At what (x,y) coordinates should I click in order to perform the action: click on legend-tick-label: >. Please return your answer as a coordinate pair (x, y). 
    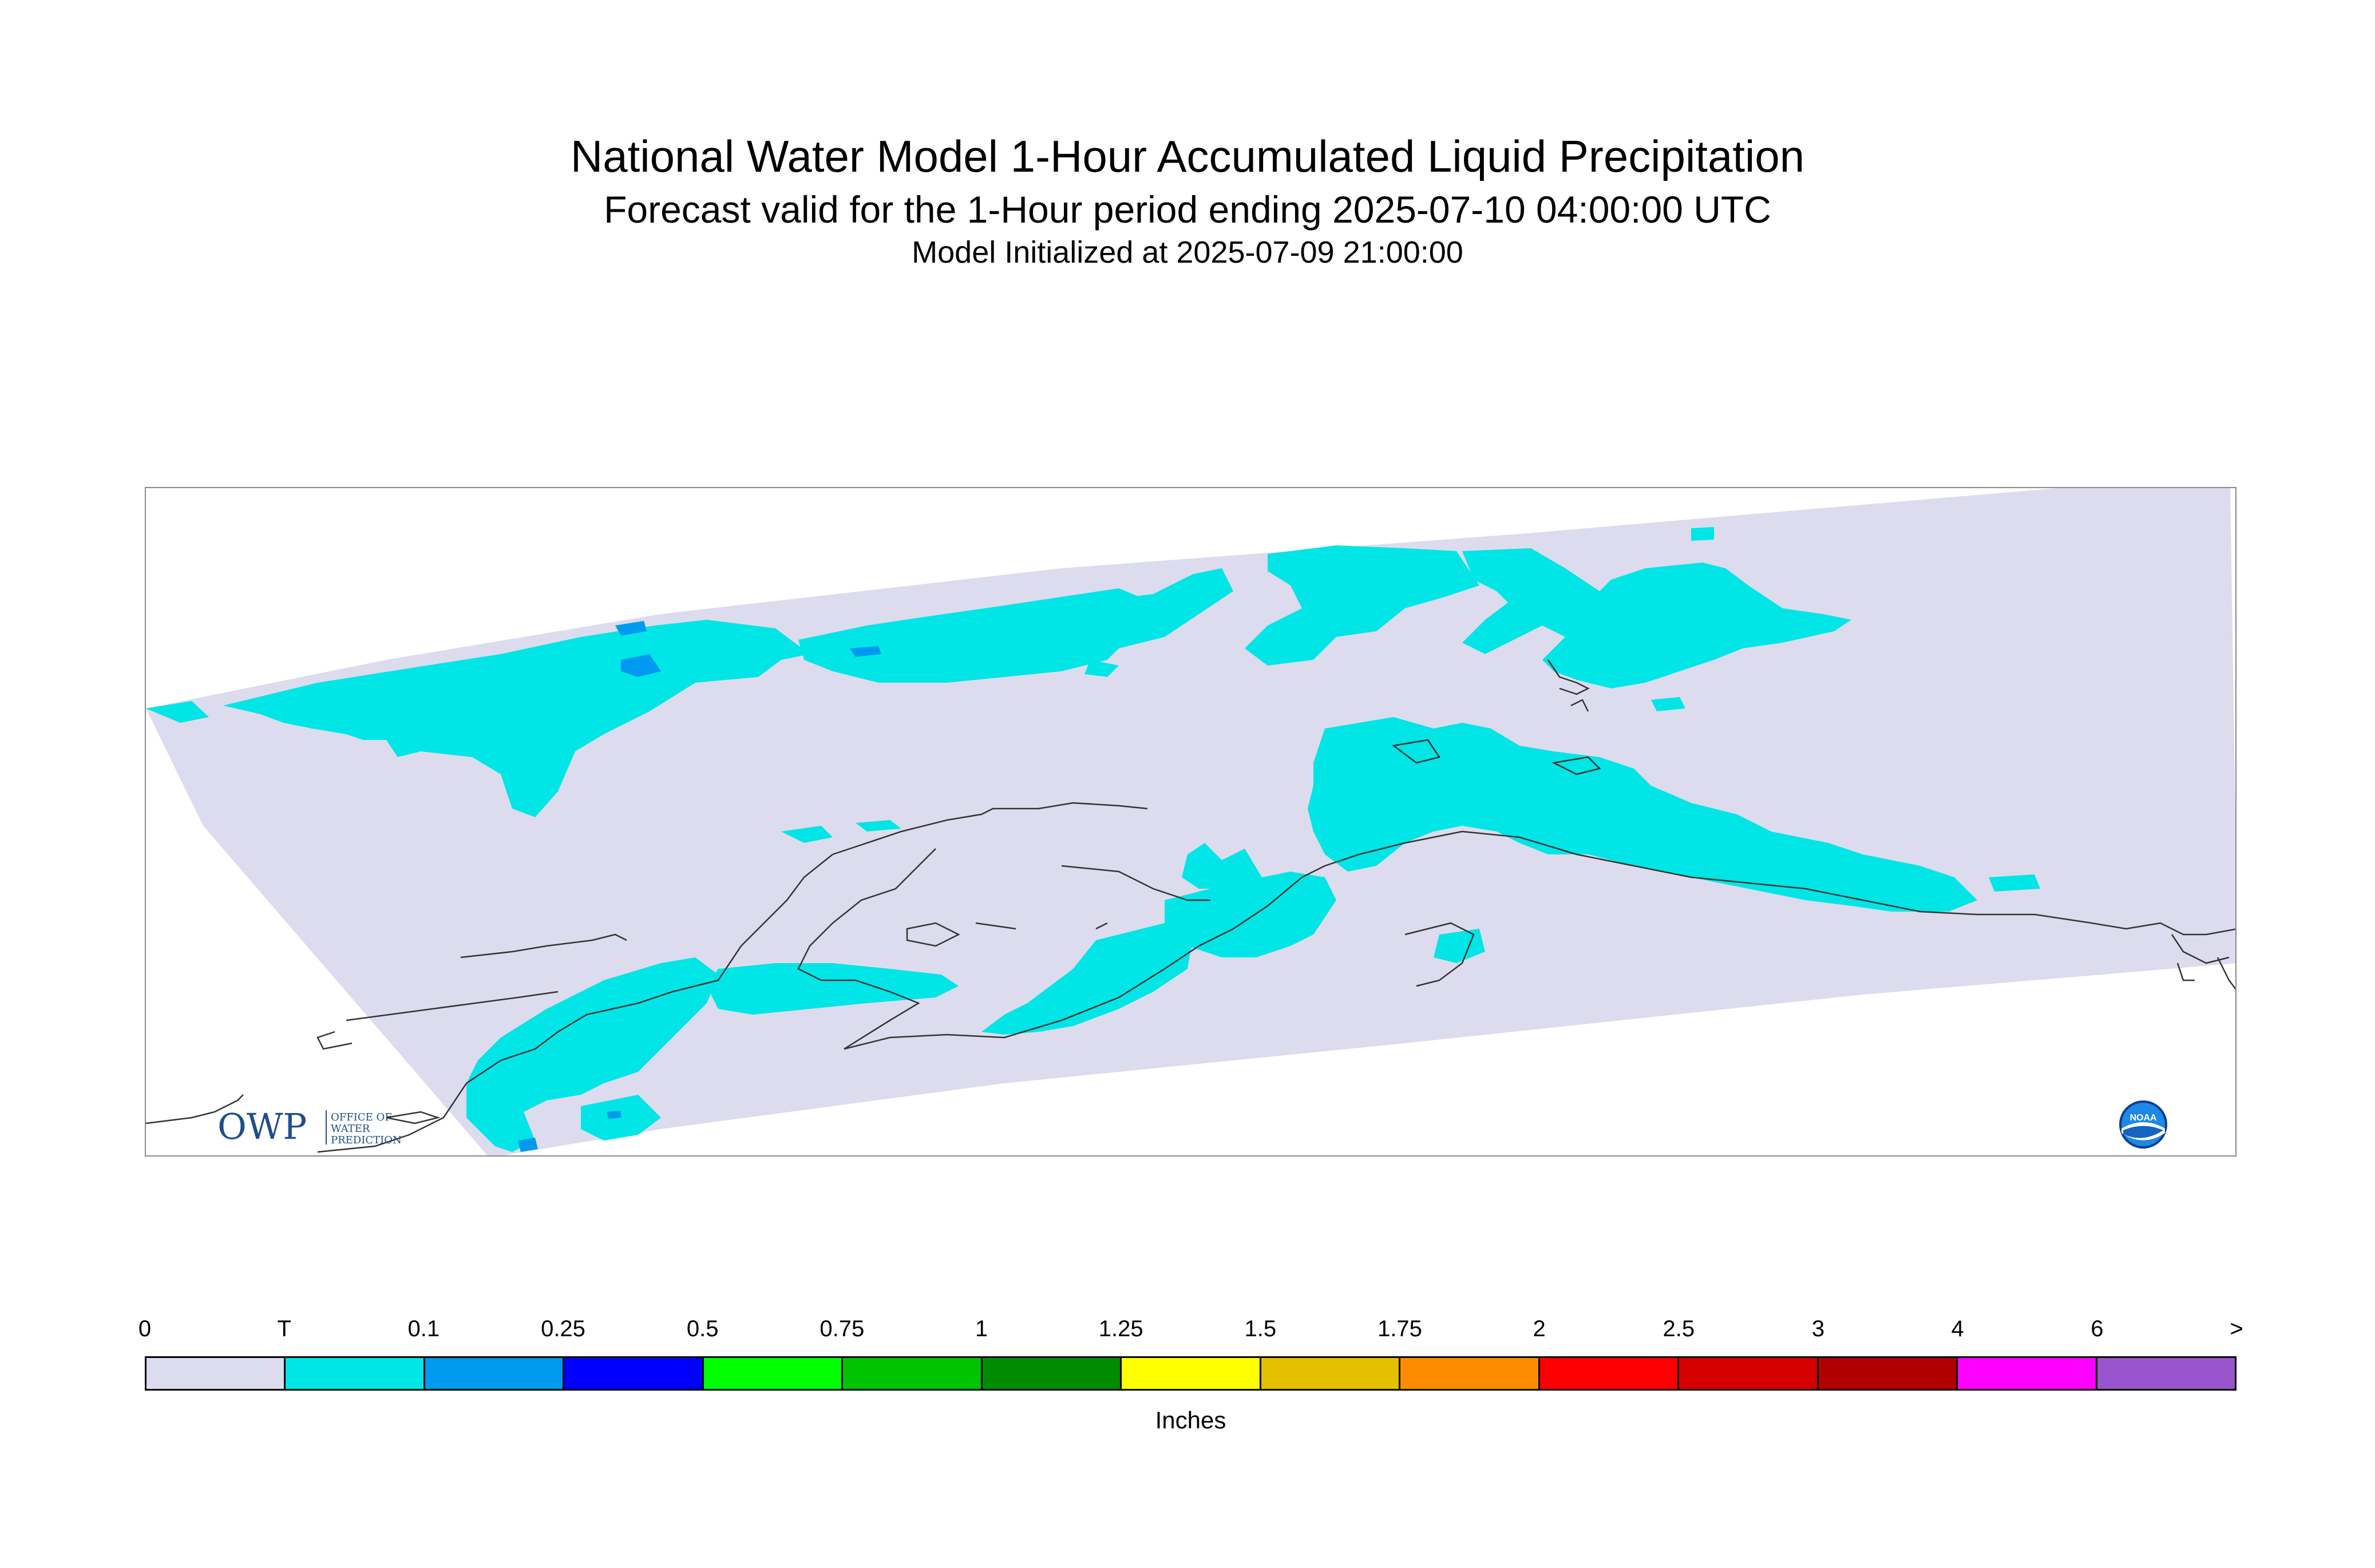
    Looking at the image, I should click on (2236, 1328).